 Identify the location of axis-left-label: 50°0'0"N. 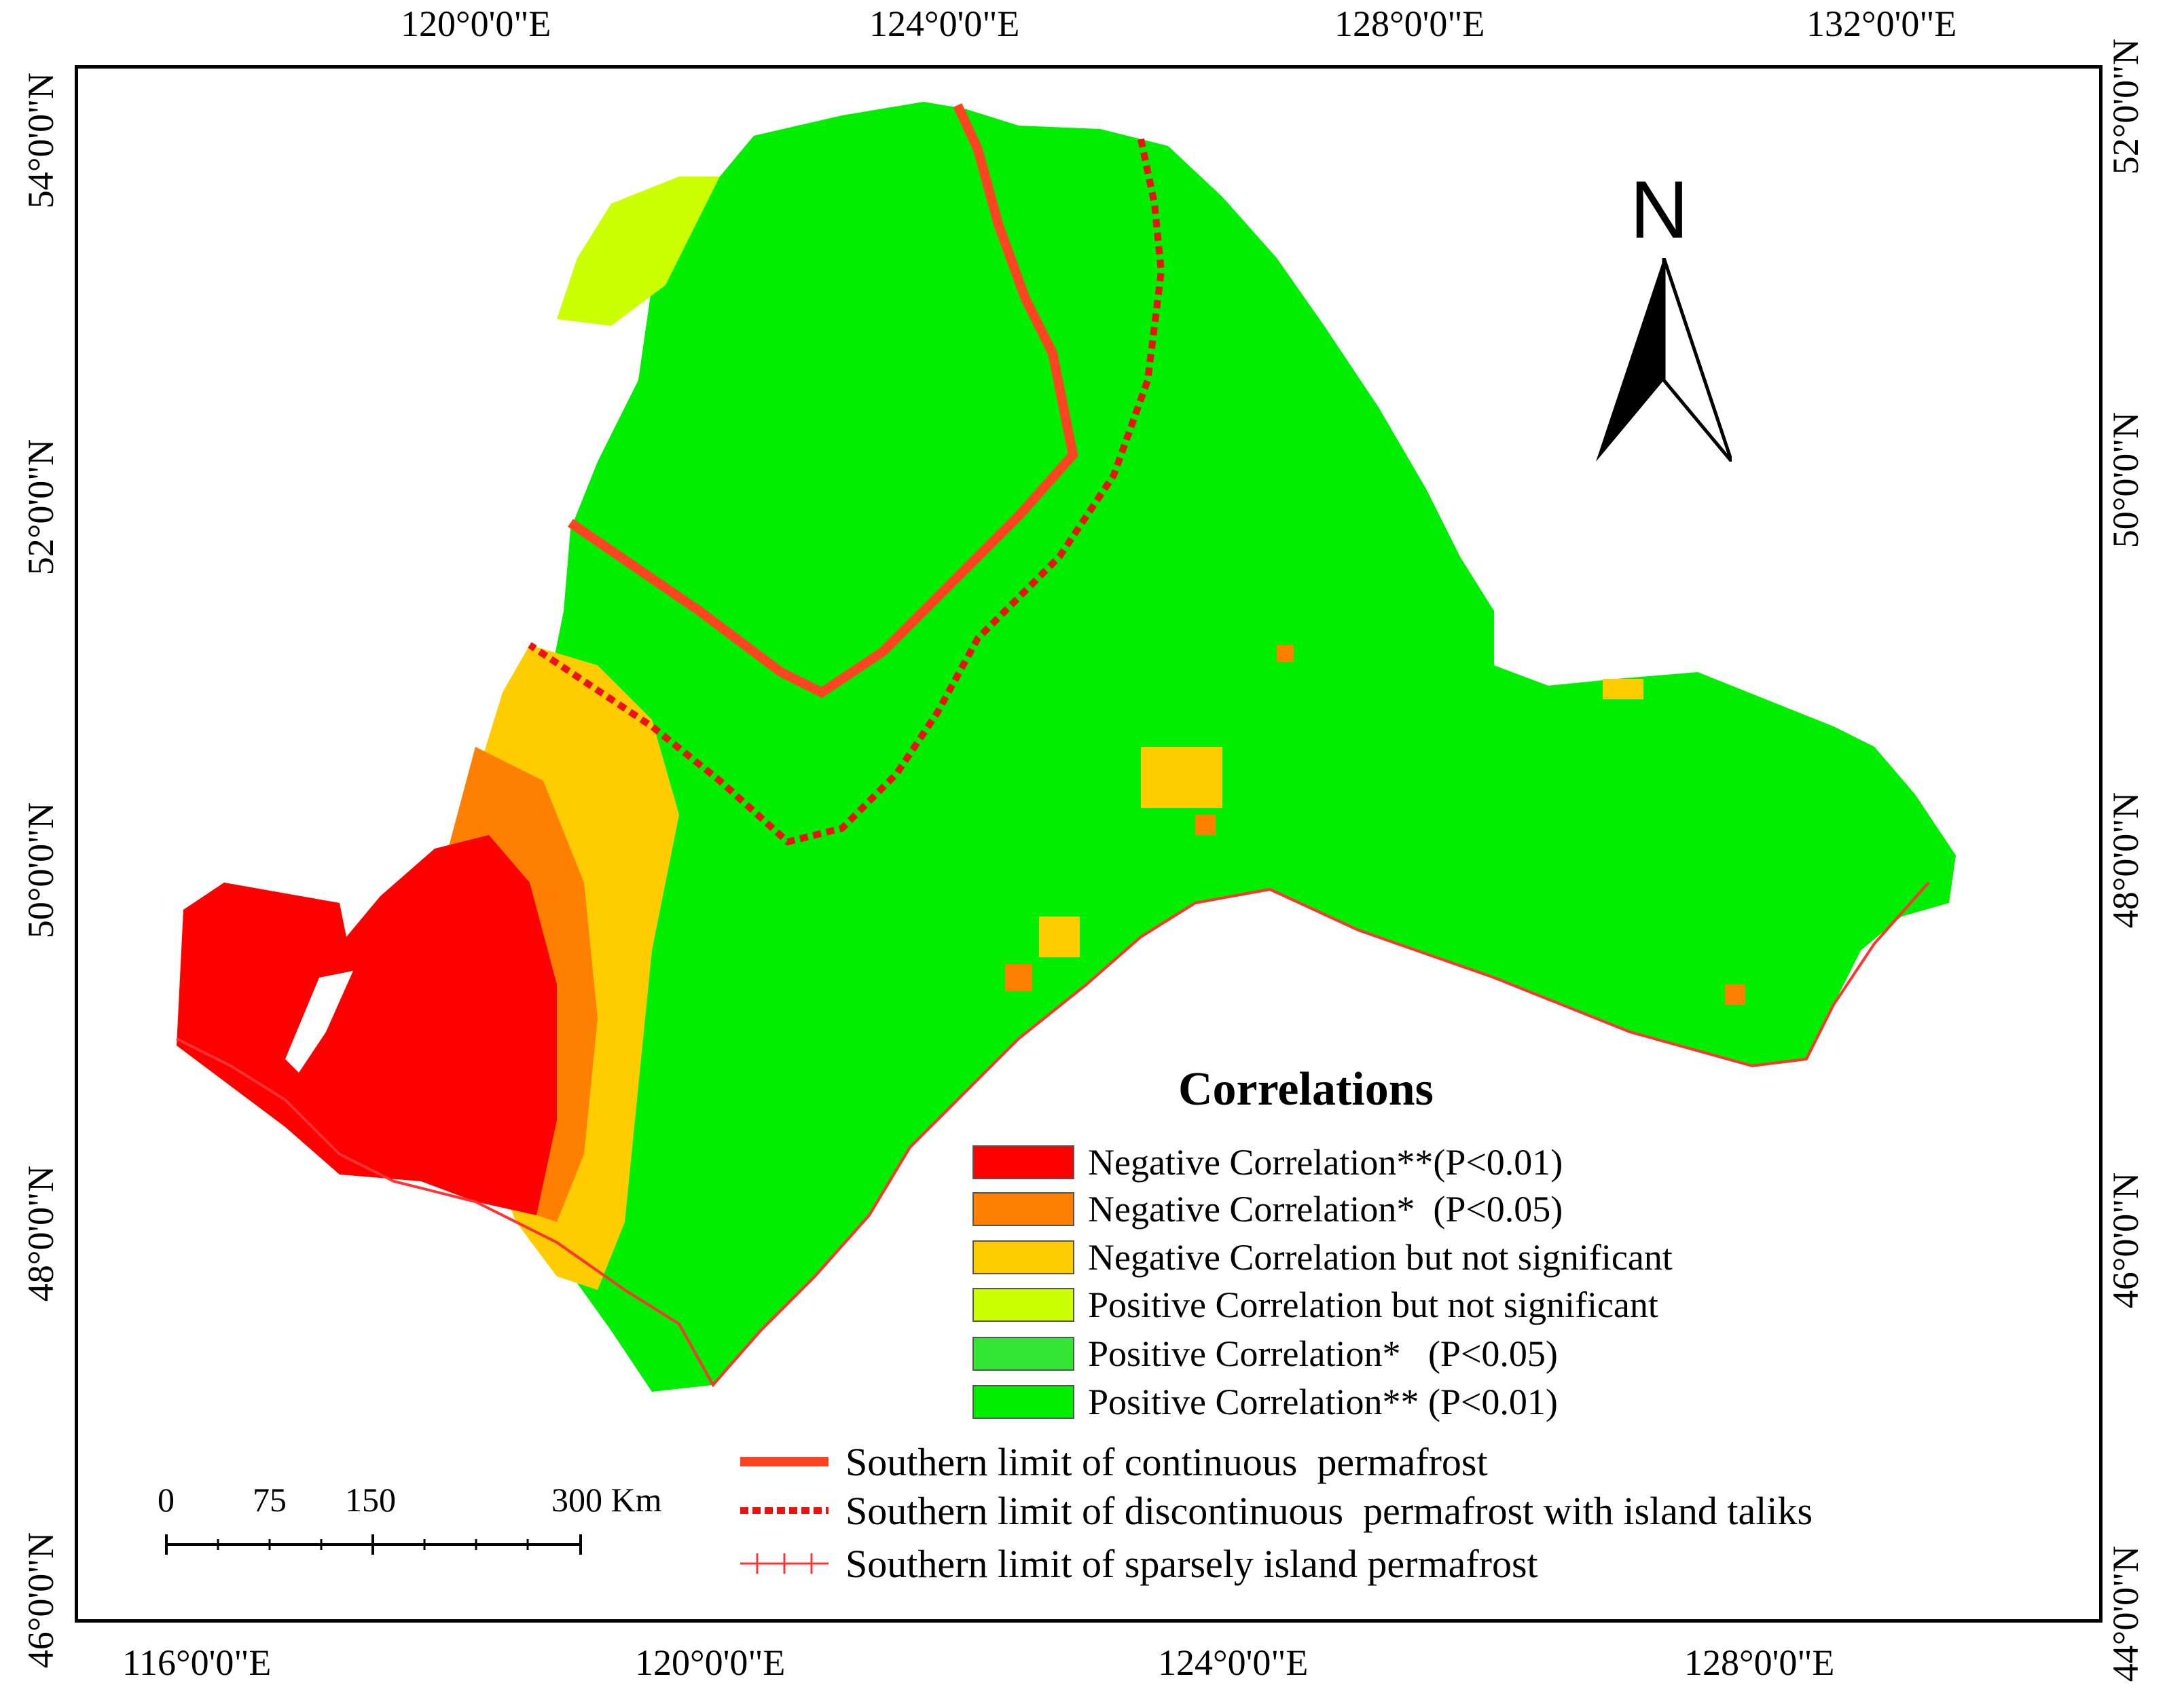
(41, 870).